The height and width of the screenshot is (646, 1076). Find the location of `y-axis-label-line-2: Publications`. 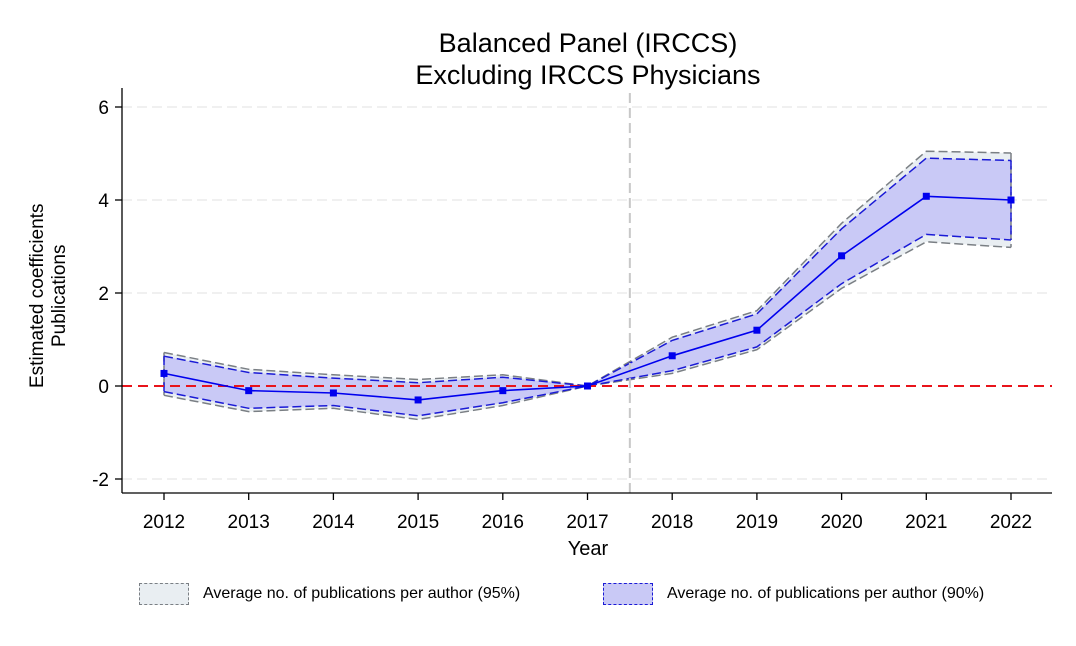

y-axis-label-line-2: Publications is located at coordinates (59, 296).